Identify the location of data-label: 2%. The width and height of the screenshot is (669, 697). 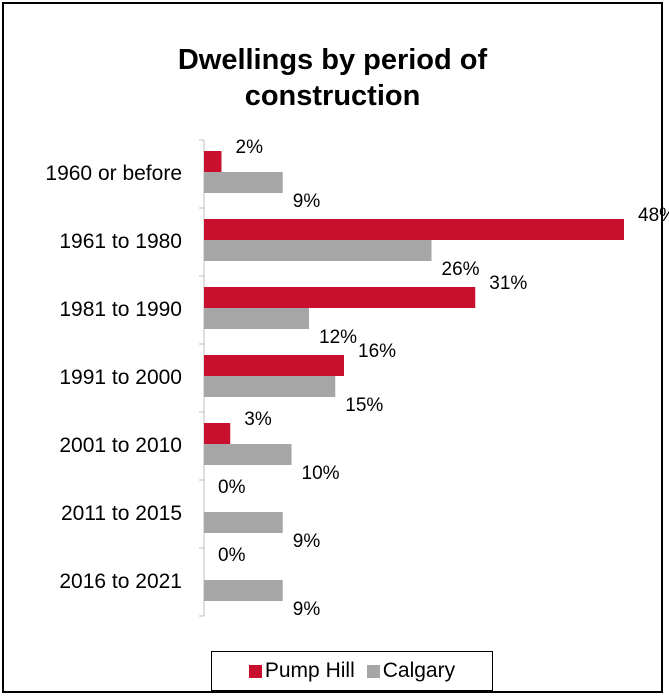
(250, 147).